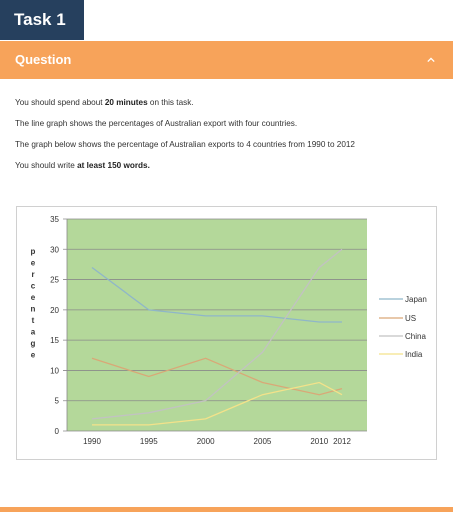  I want to click on y-axis-label-letter: n, so click(33, 309).